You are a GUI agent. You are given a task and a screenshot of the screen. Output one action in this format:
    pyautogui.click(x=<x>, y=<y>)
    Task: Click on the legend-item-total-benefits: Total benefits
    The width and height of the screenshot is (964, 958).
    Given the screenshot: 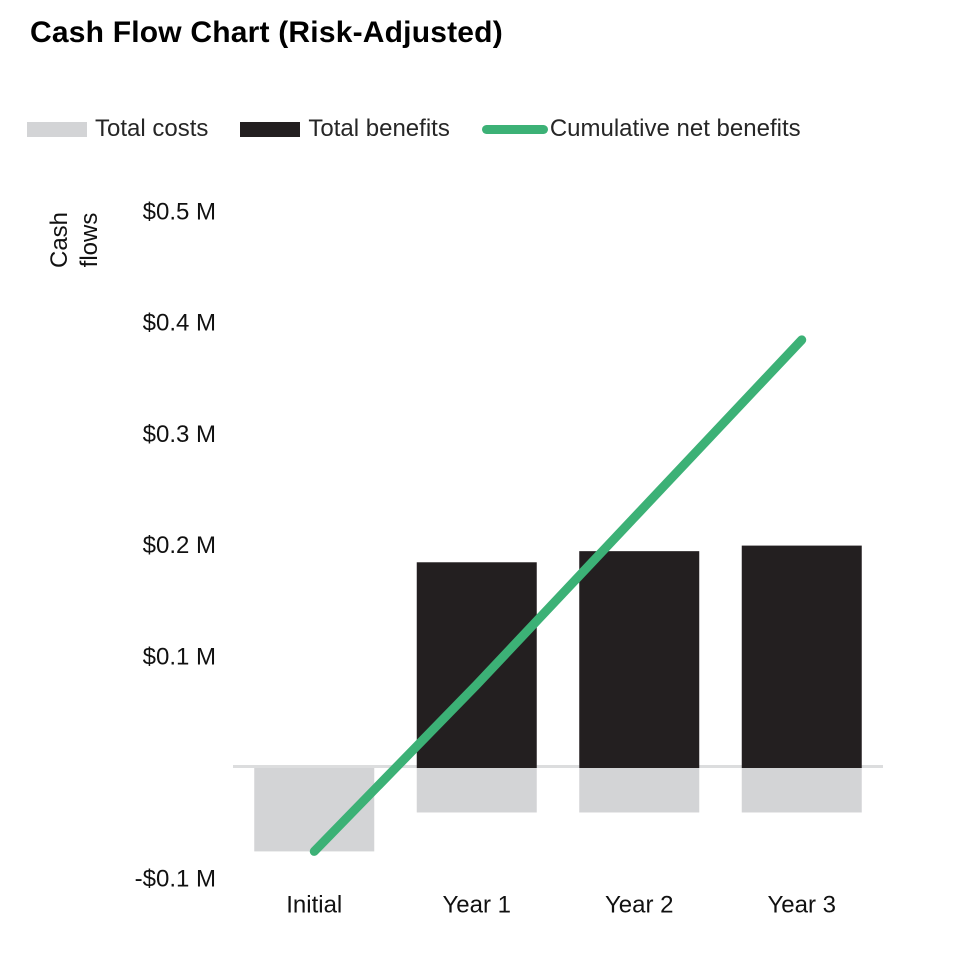 What is the action you would take?
    pyautogui.click(x=345, y=129)
    